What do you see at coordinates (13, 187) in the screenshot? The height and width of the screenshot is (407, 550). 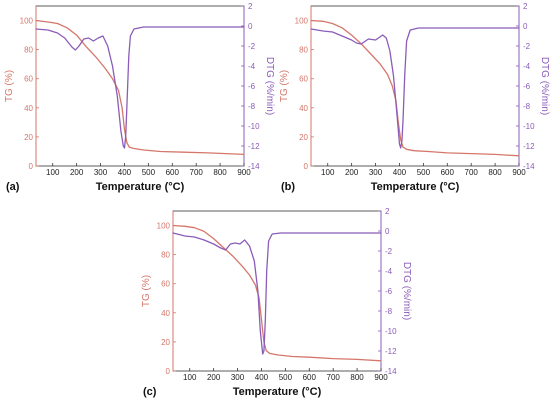 I see `panel-label: (a)` at bounding box center [13, 187].